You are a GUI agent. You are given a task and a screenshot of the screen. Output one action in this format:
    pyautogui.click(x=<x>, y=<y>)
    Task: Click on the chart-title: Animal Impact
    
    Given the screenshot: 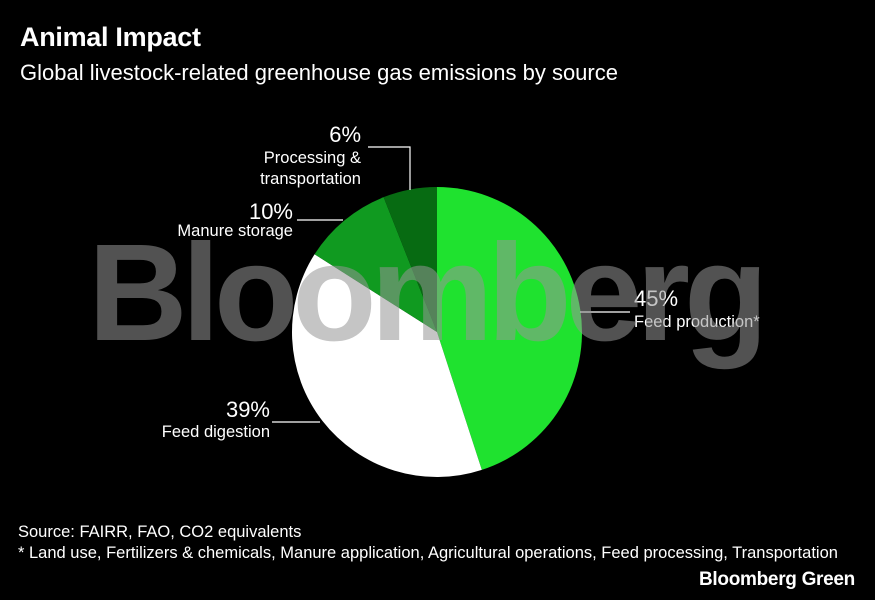 What is the action you would take?
    pyautogui.click(x=110, y=37)
    